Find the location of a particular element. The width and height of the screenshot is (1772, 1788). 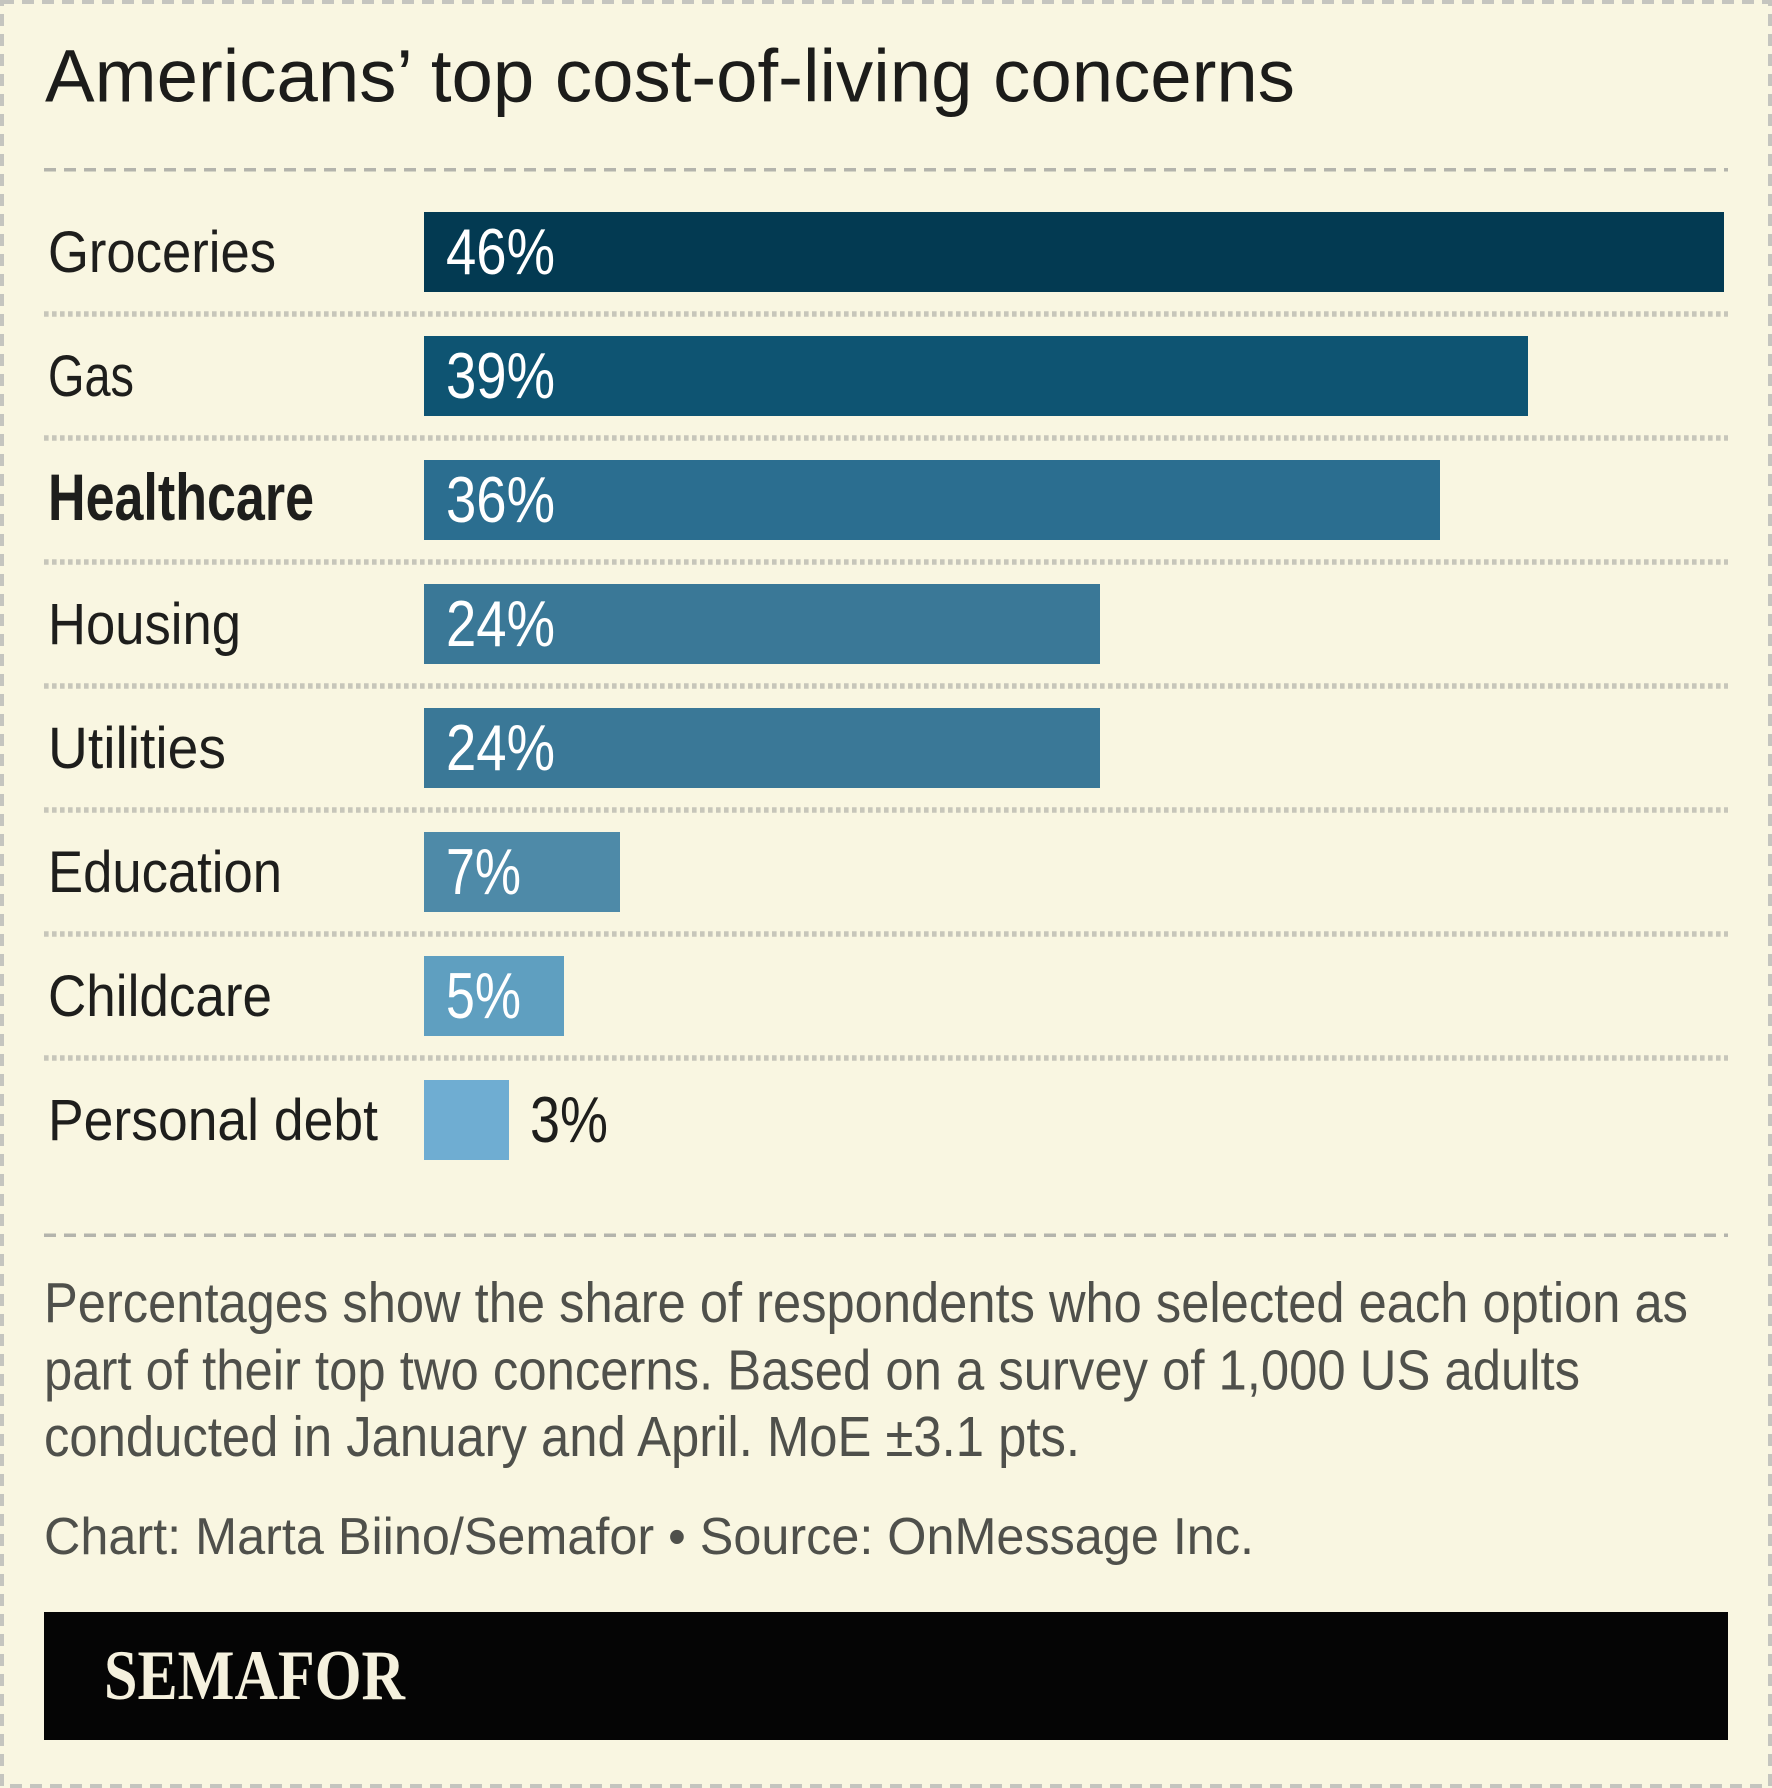

svg-text: 46% is located at coordinates (500, 251).